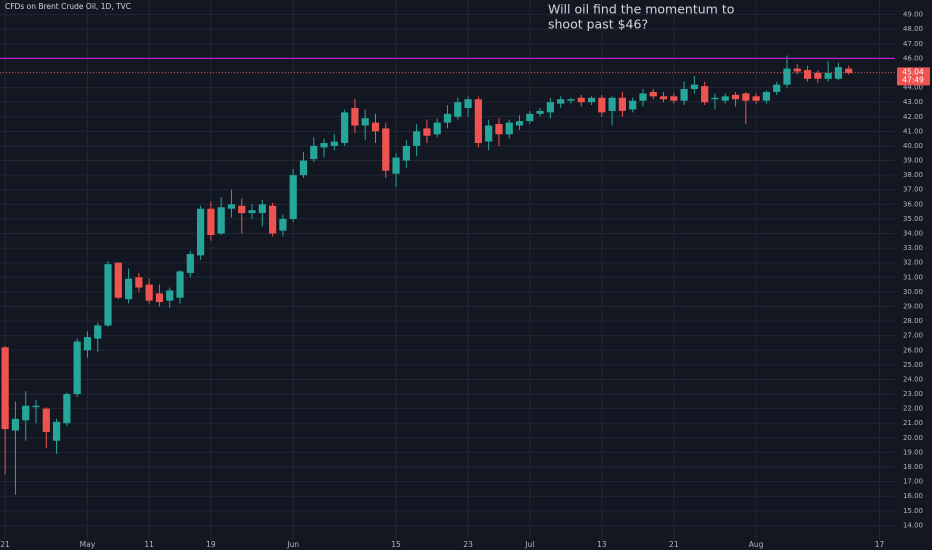 The image size is (932, 550). What do you see at coordinates (913, 321) in the screenshot?
I see `y-tick-label: 28.00` at bounding box center [913, 321].